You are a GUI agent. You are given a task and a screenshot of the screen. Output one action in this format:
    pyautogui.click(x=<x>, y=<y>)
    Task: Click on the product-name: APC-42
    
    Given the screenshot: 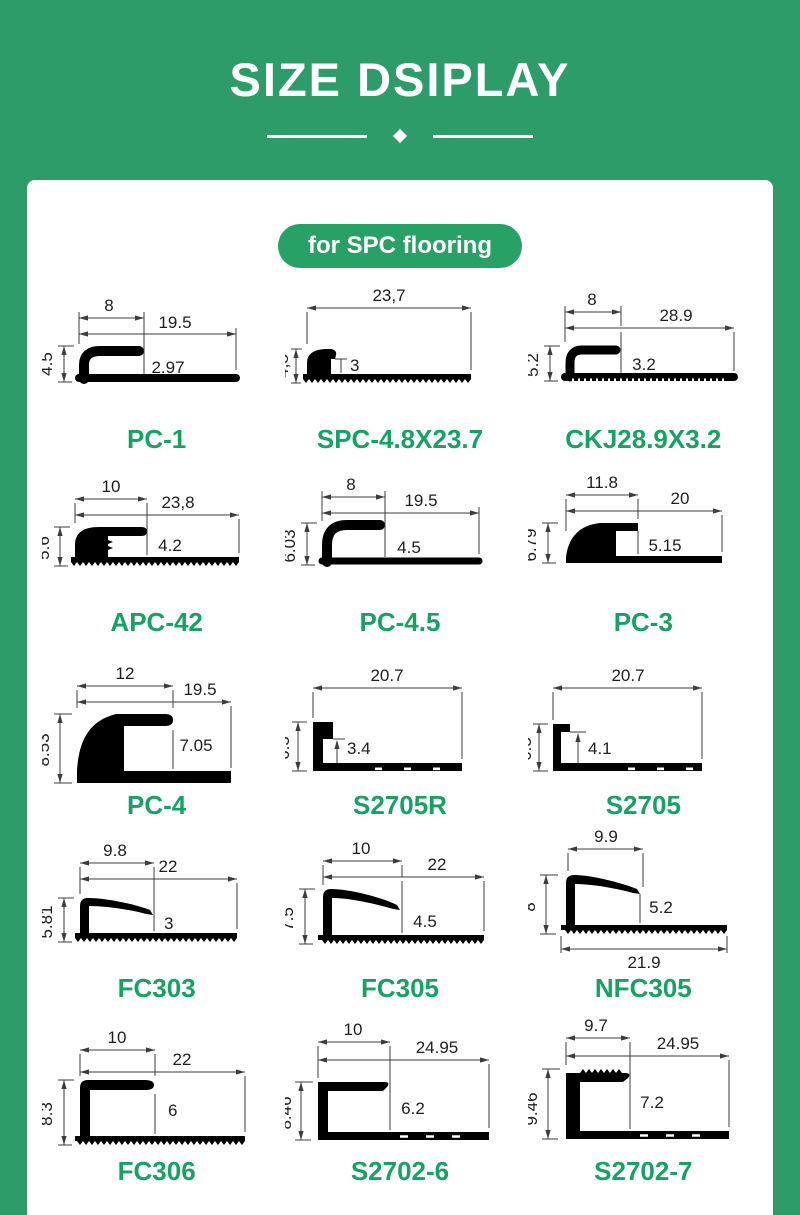 What is the action you would take?
    pyautogui.click(x=156, y=622)
    